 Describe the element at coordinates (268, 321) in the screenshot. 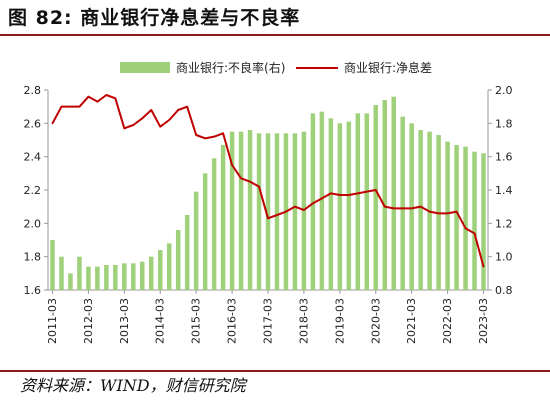

I see `x-tick-label: 2017-03` at that location.